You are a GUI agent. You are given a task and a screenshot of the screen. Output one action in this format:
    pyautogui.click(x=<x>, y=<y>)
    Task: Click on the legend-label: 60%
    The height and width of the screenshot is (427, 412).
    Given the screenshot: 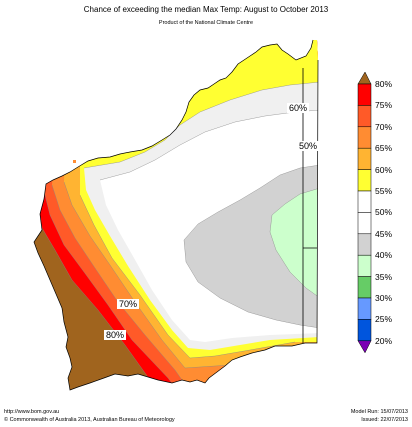 What is the action you would take?
    pyautogui.click(x=384, y=169)
    